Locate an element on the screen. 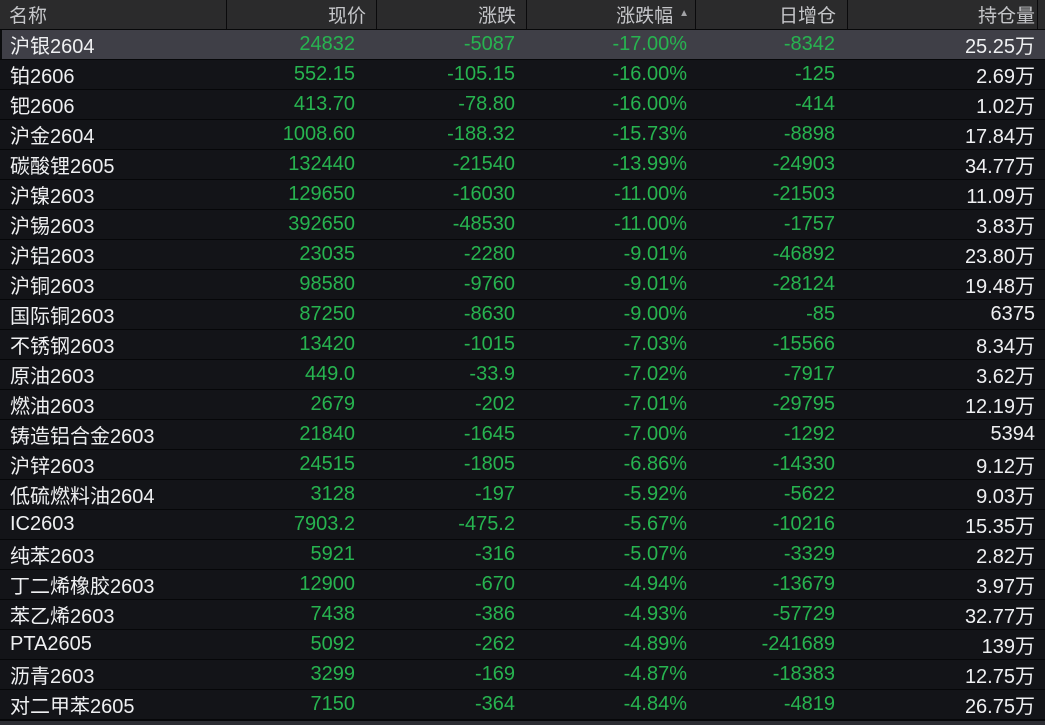 This screenshot has width=1045, height=725. sort-ascending-icon: ▲ is located at coordinates (684, 13).